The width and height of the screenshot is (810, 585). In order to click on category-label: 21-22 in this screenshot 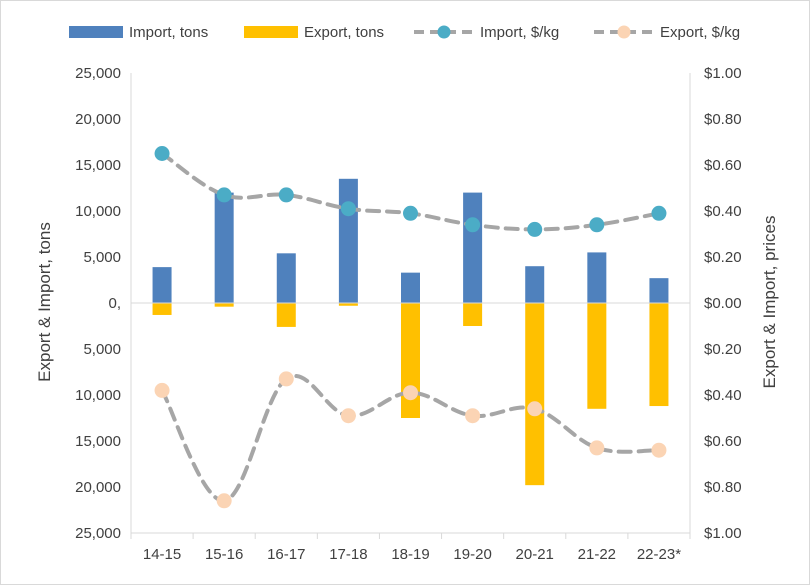, I will do `click(597, 554)`.